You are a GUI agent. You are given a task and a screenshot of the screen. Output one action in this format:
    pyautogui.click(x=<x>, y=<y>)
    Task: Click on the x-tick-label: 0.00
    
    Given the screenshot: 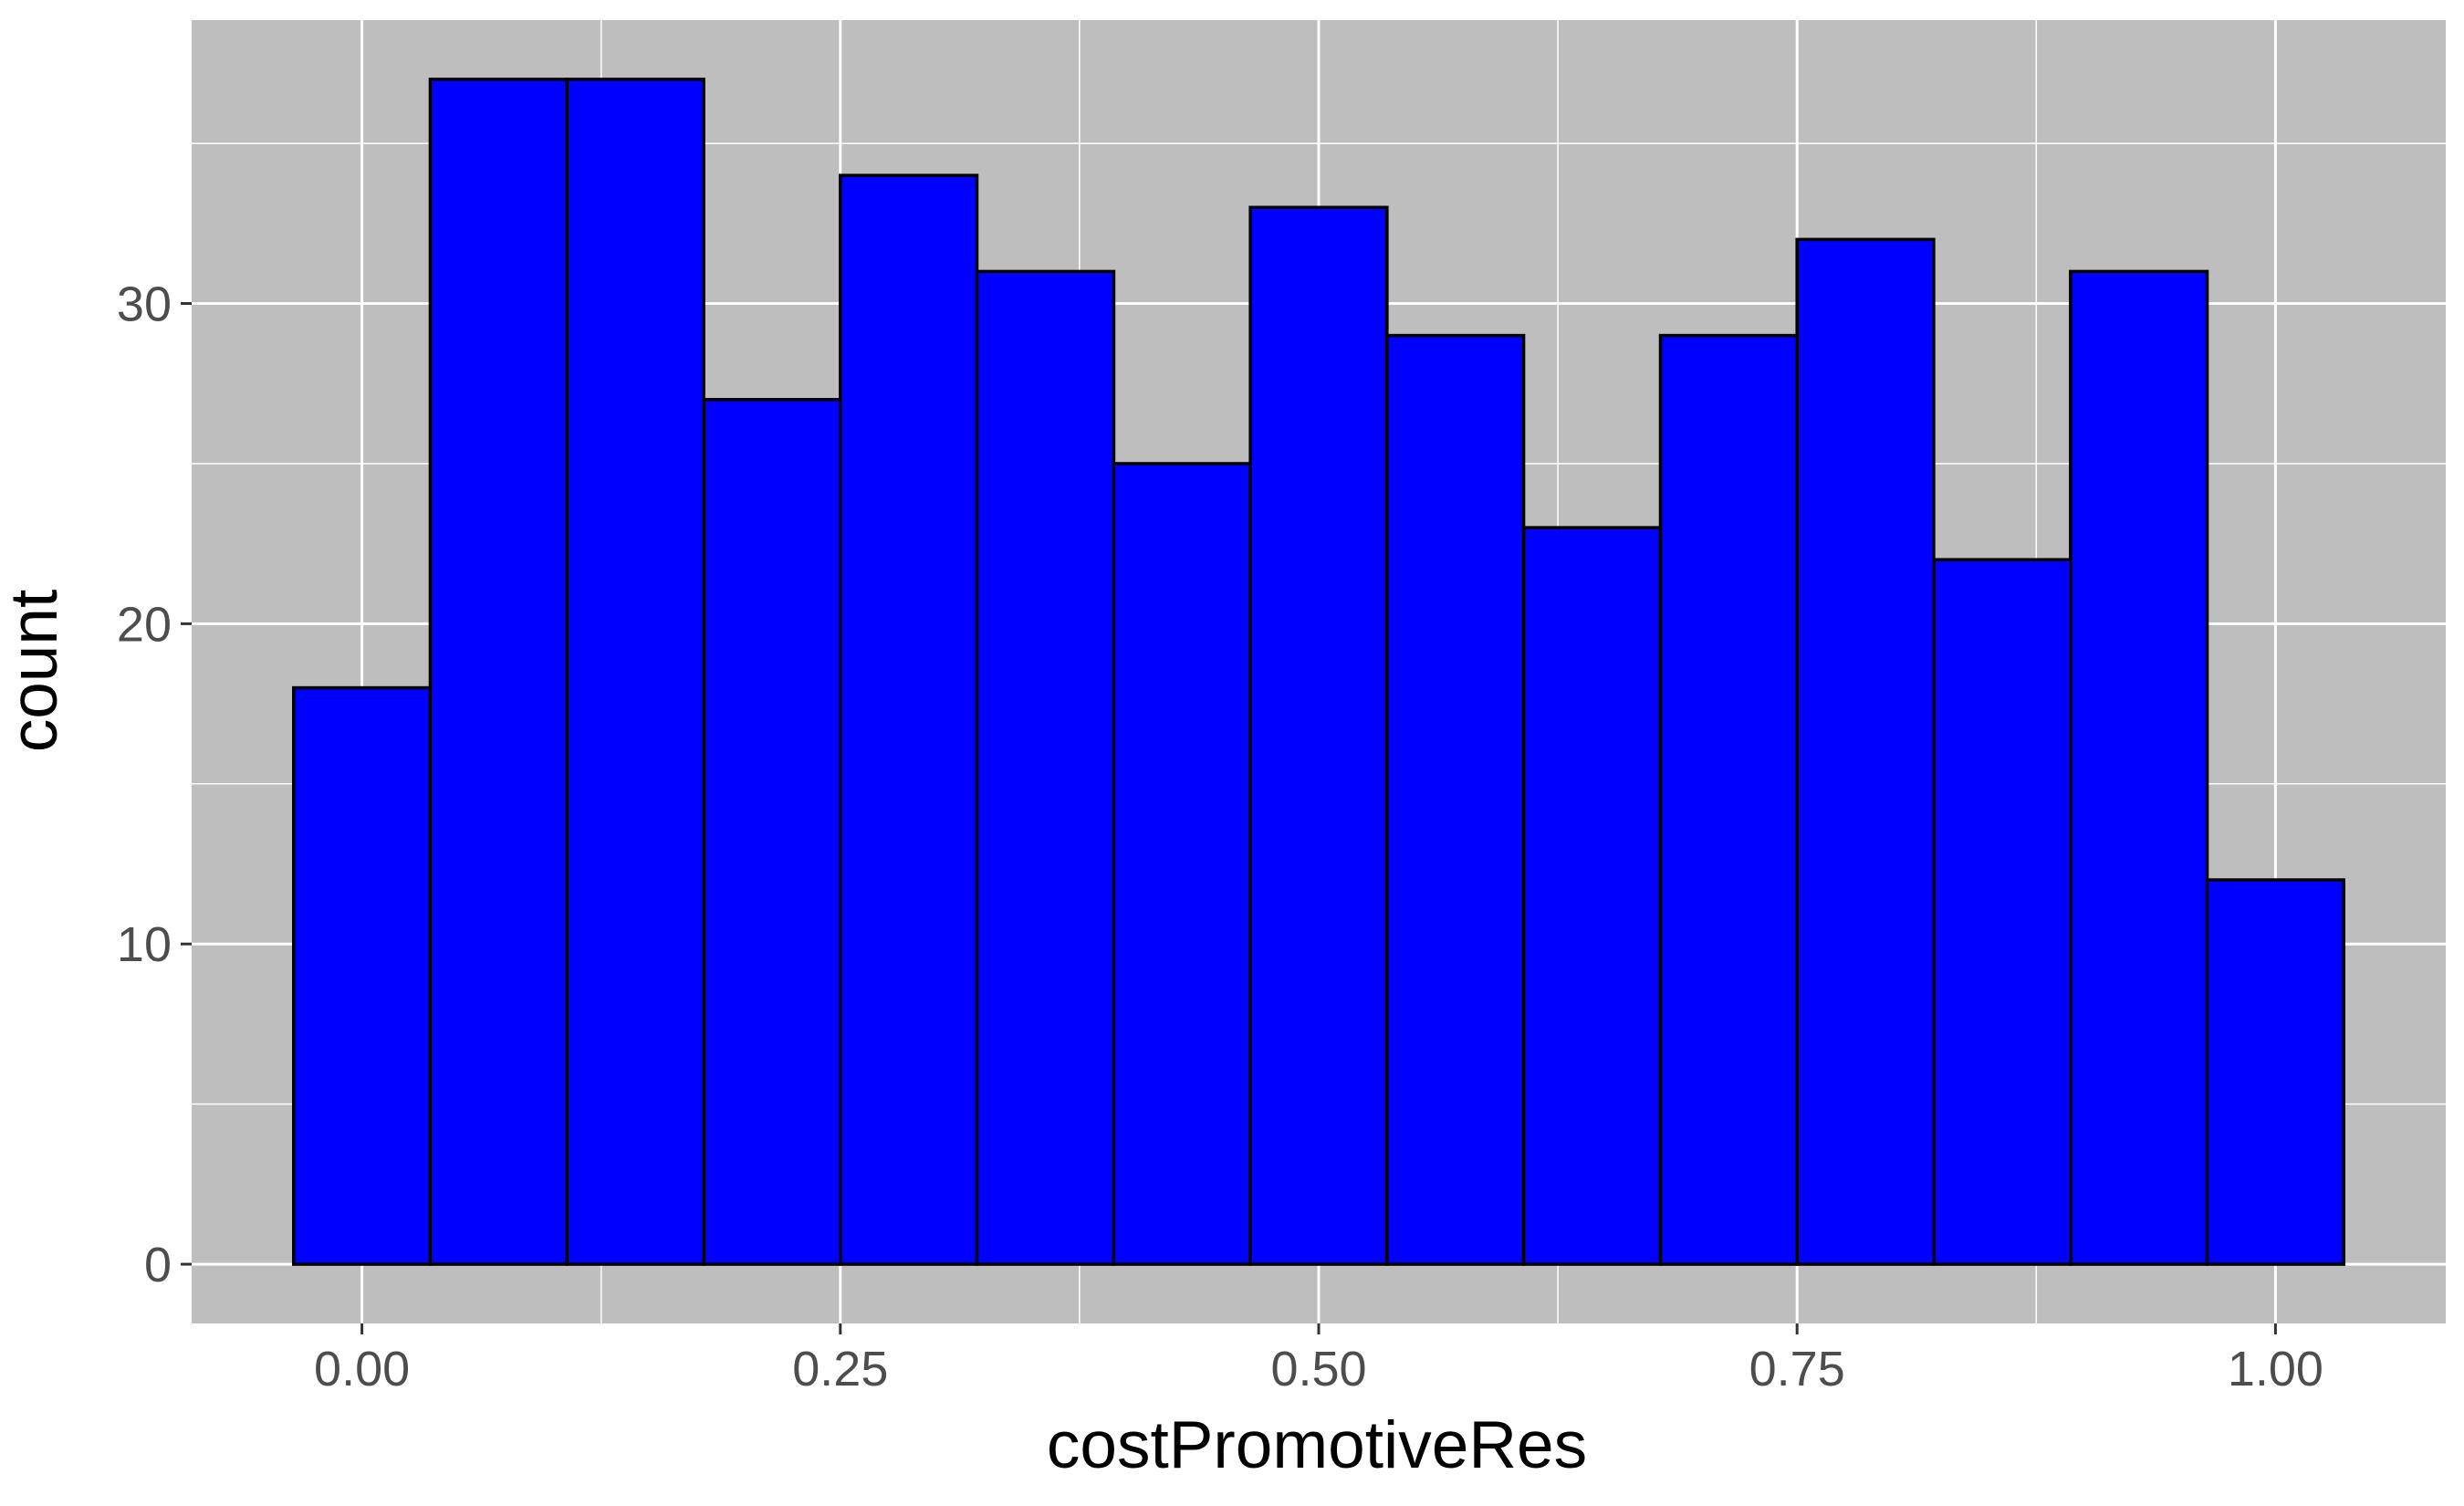 What is the action you would take?
    pyautogui.click(x=362, y=1369)
    